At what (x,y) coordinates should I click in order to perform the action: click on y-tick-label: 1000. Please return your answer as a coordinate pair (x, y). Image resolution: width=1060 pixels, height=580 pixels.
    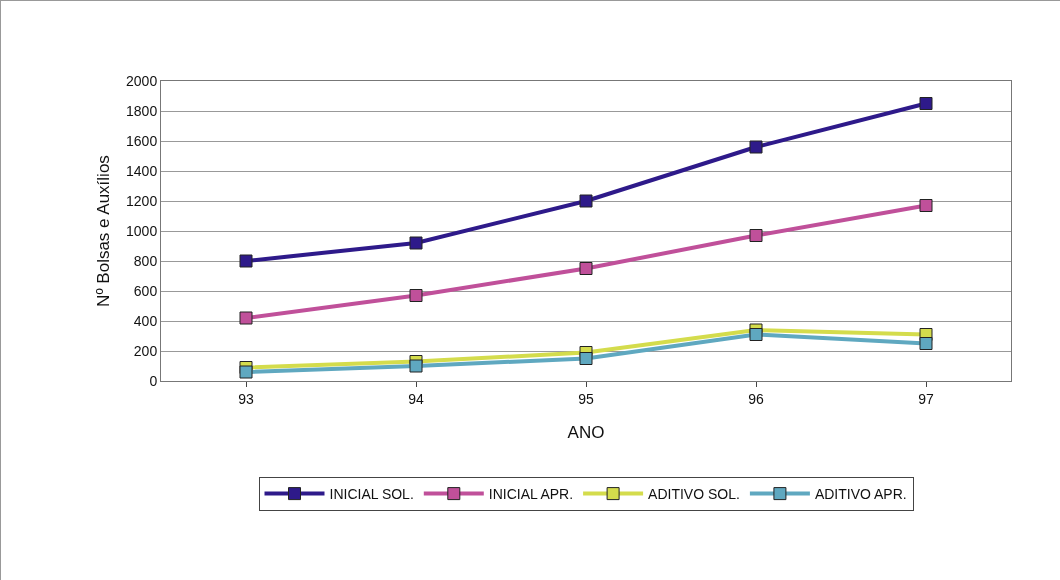
    Looking at the image, I should click on (142, 230).